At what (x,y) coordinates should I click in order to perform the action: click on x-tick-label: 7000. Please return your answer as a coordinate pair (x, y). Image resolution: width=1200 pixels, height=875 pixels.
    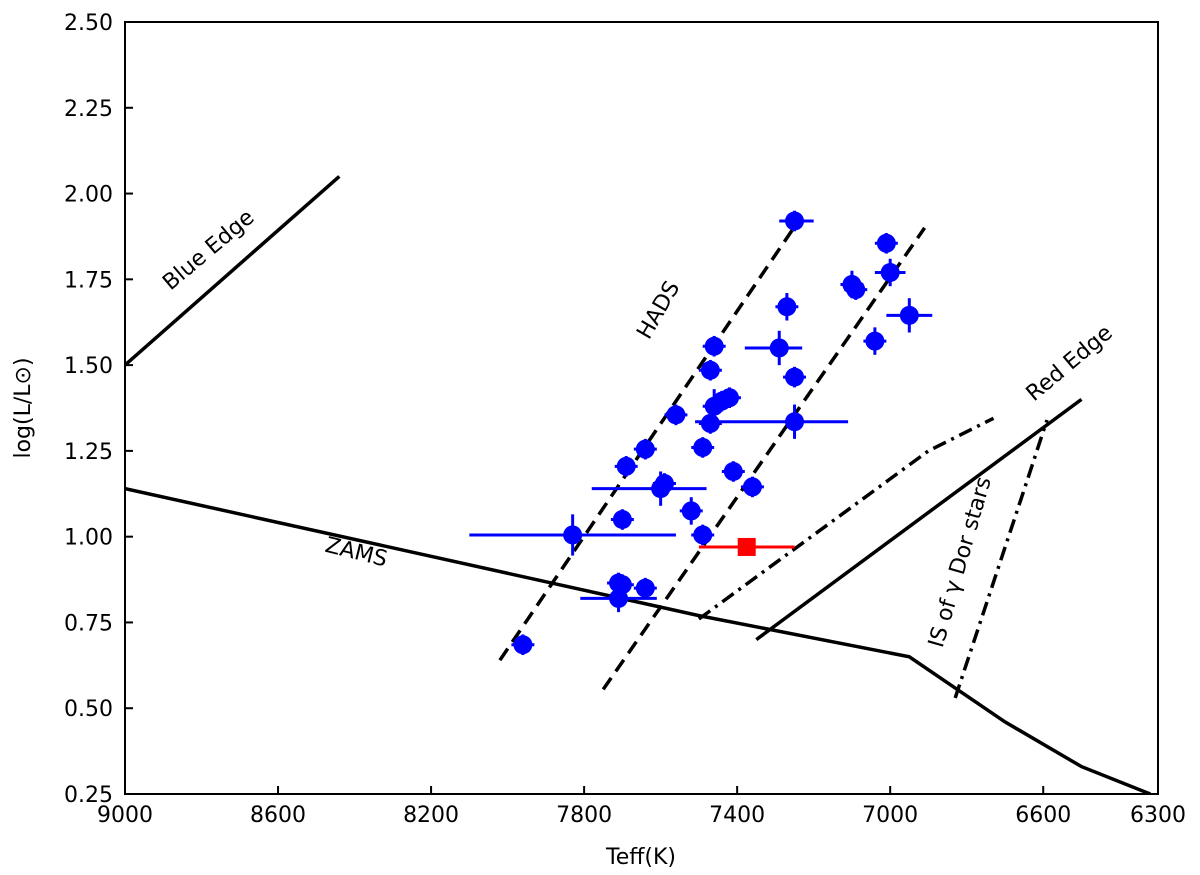
    Looking at the image, I should click on (890, 815).